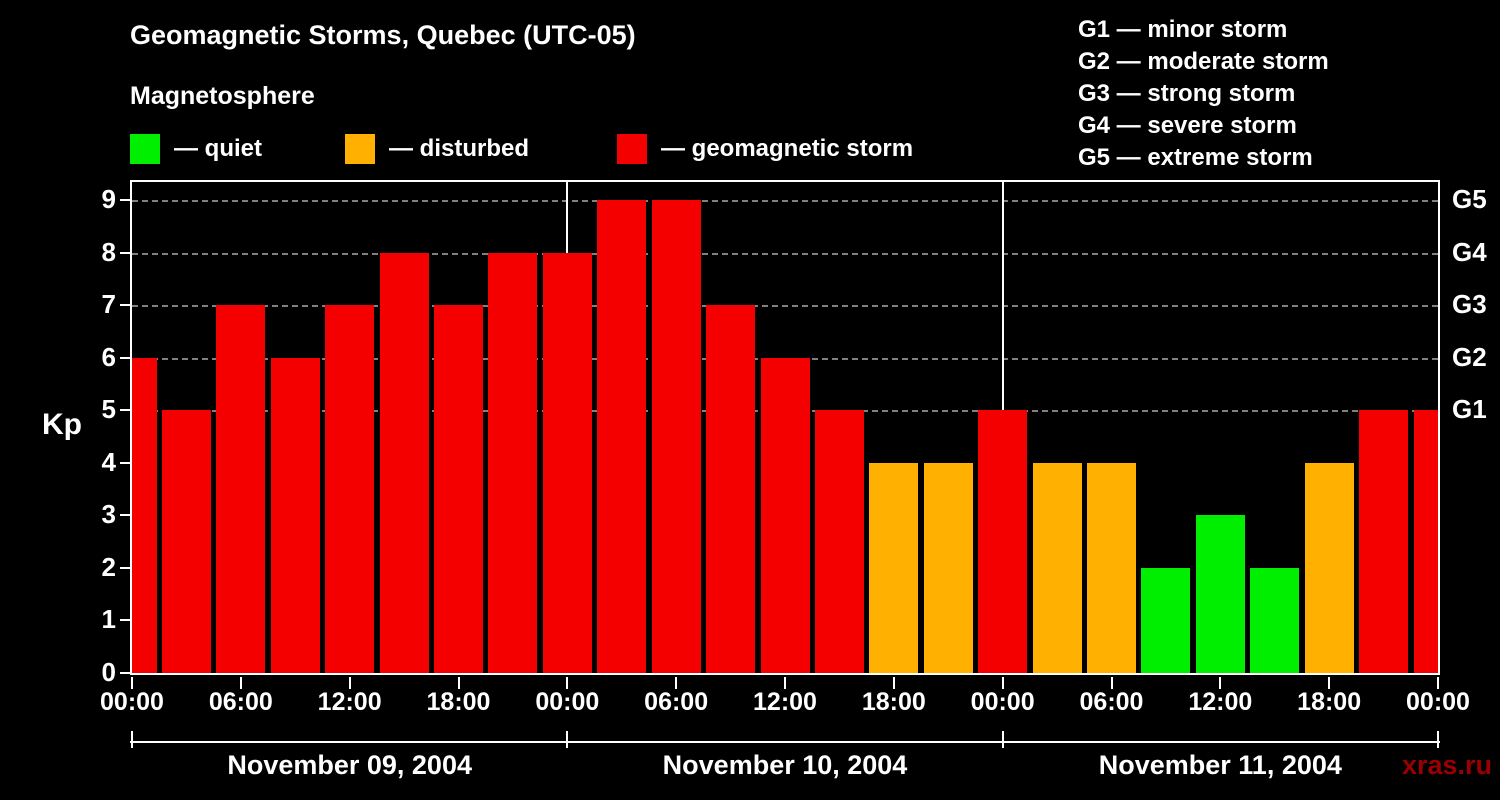 The width and height of the screenshot is (1500, 800). What do you see at coordinates (458, 702) in the screenshot?
I see `x-tick-label-3: 18:00` at bounding box center [458, 702].